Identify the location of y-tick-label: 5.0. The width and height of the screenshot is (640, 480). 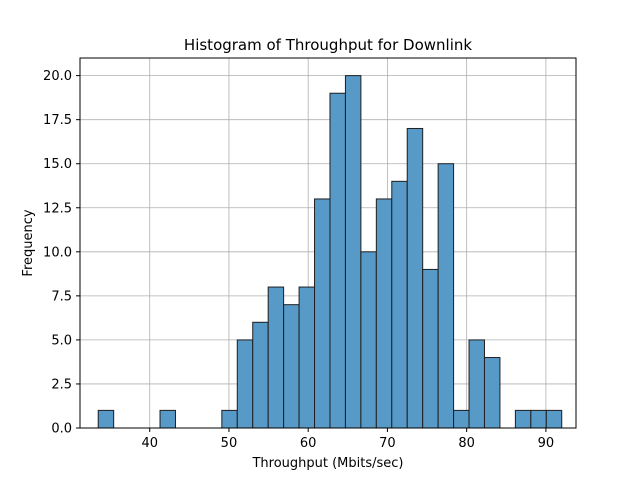
(61, 340).